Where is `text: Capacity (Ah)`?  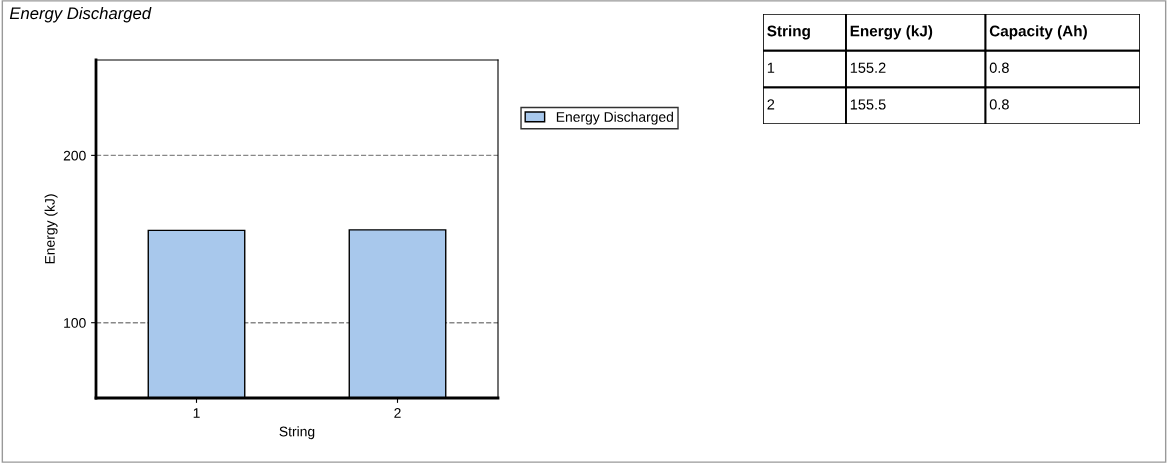 text: Capacity (Ah) is located at coordinates (1038, 32).